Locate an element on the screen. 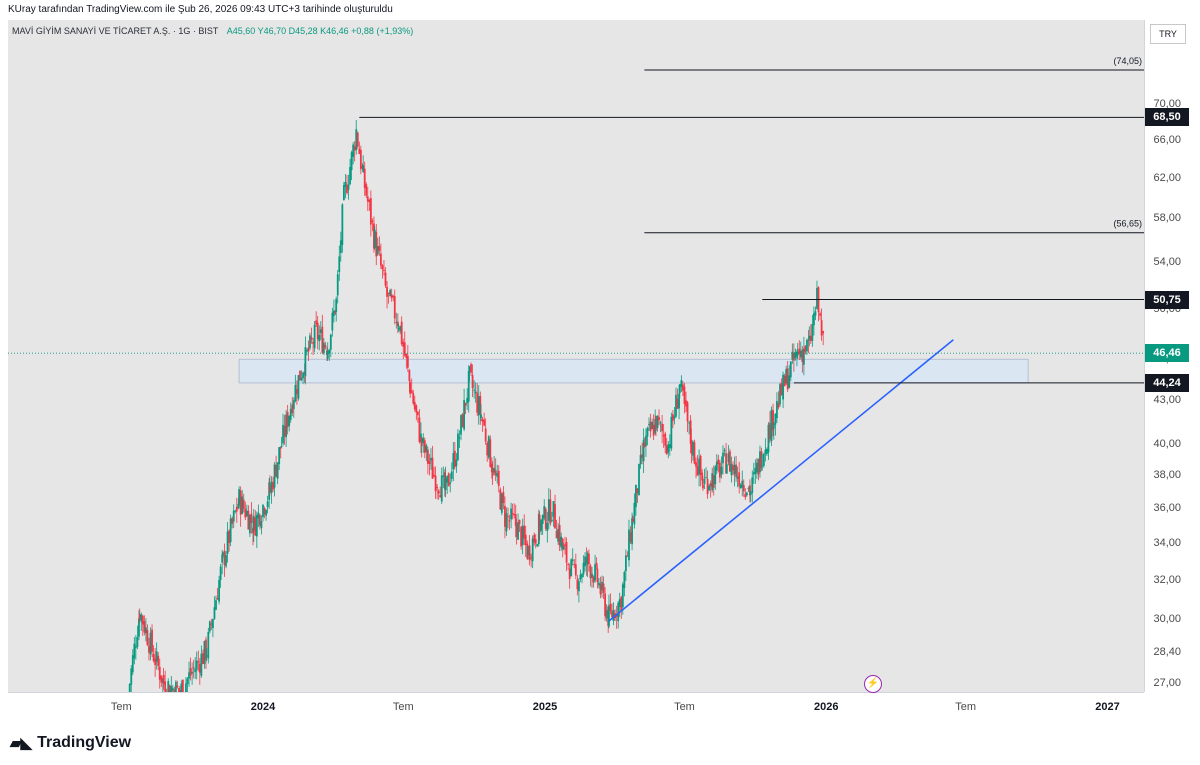 Image resolution: width=1200 pixels, height=765 pixels. currency-selector: TRY is located at coordinates (1168, 34).